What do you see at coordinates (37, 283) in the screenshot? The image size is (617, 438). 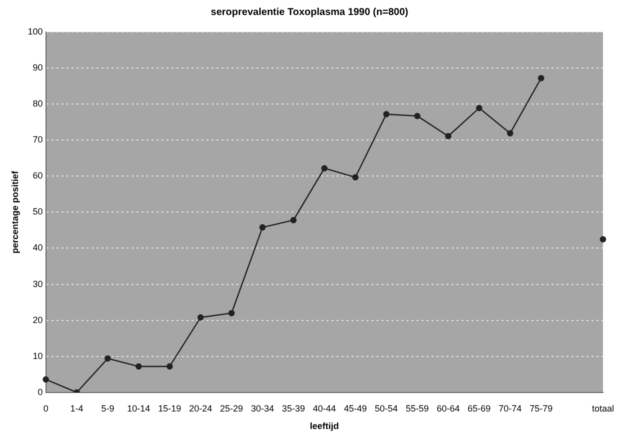 I see `y-tick-label: 30` at bounding box center [37, 283].